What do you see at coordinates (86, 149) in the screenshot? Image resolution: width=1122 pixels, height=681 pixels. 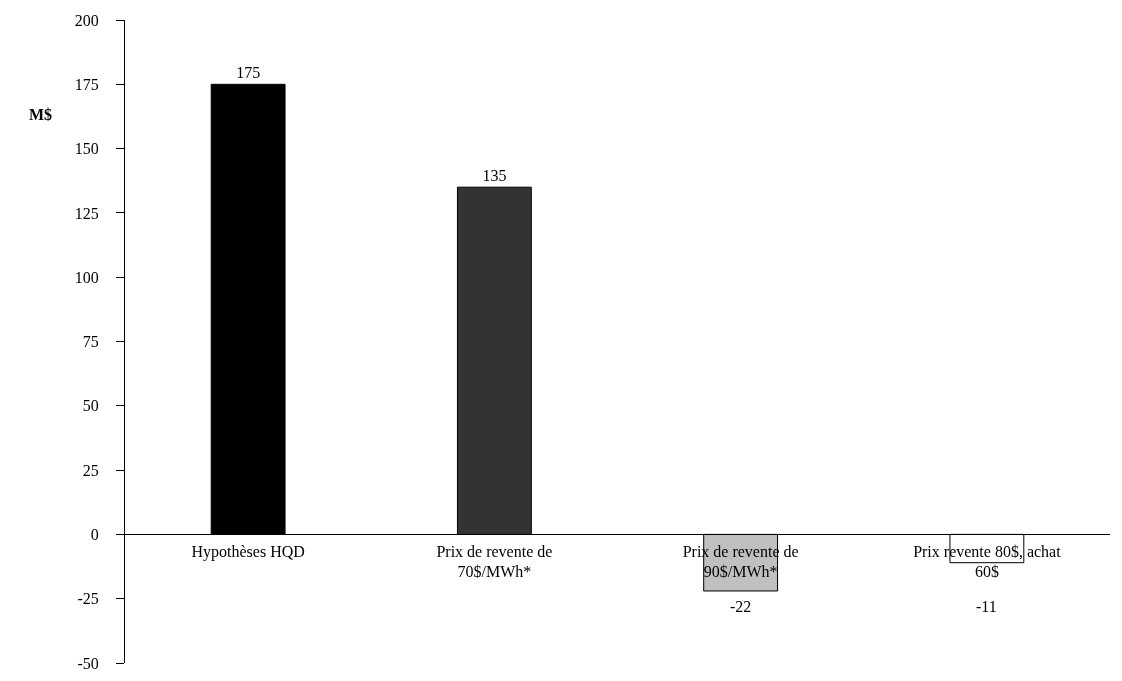 I see `y-tick-label: 150` at bounding box center [86, 149].